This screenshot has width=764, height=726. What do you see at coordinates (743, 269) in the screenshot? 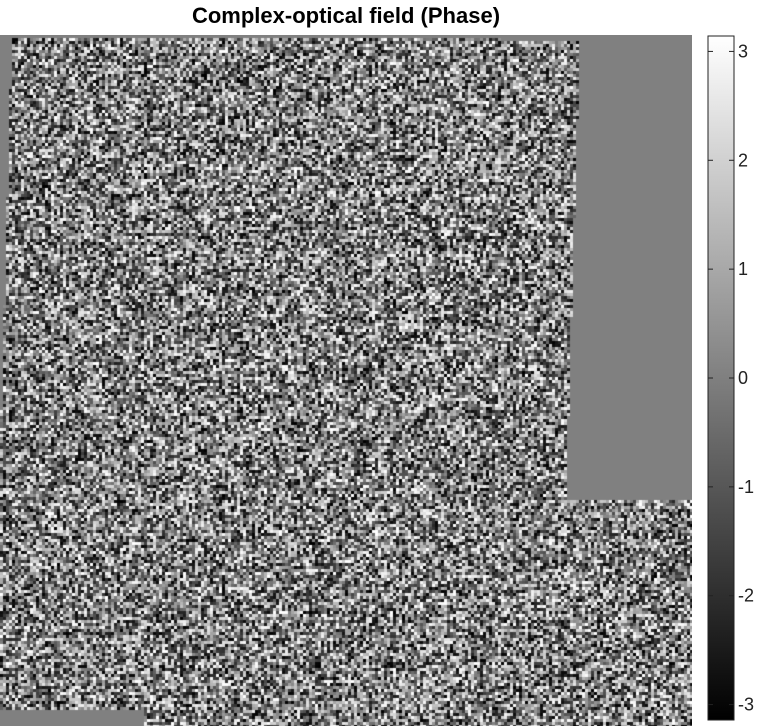
I see `colorbar-tick-label: 1` at bounding box center [743, 269].